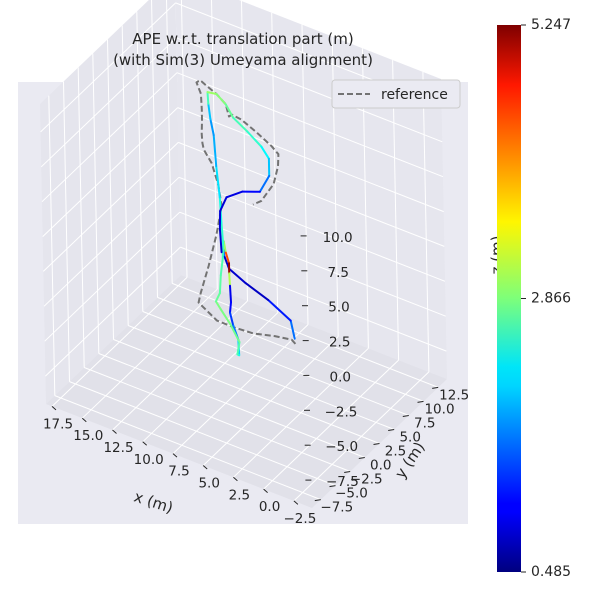 Image resolution: width=600 pixels, height=604 pixels. What do you see at coordinates (551, 299) in the screenshot?
I see `colorbar-tick-label: 2.866` at bounding box center [551, 299].